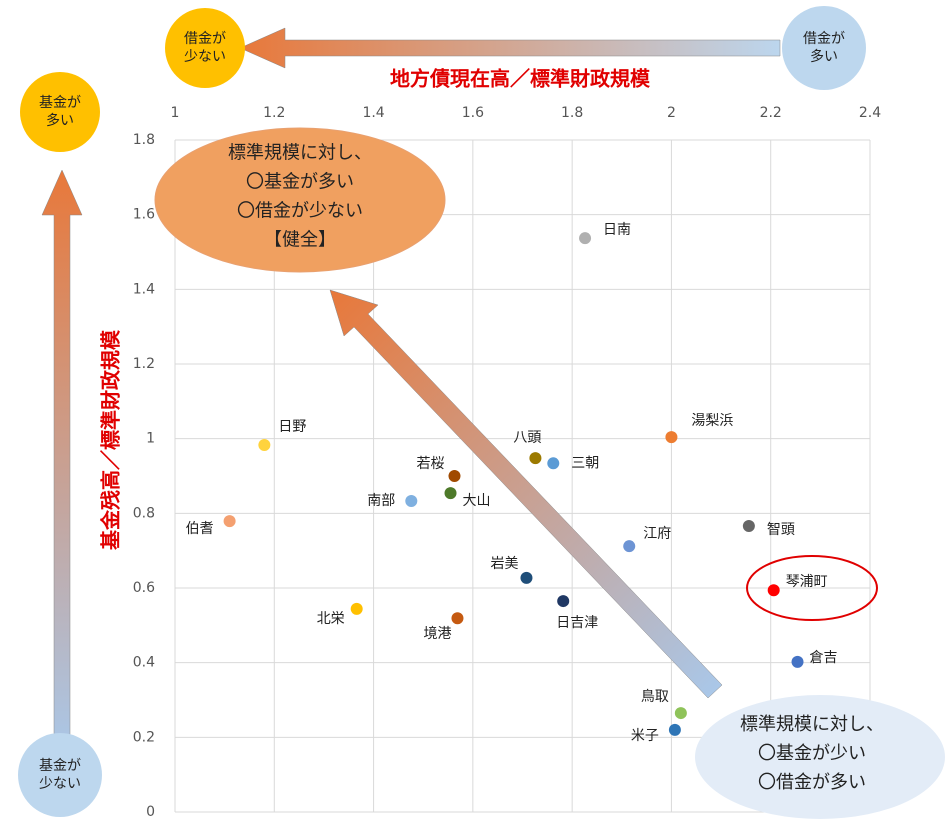  Describe the element at coordinates (824, 658) in the screenshot. I see `point-label: 倉吉` at that location.